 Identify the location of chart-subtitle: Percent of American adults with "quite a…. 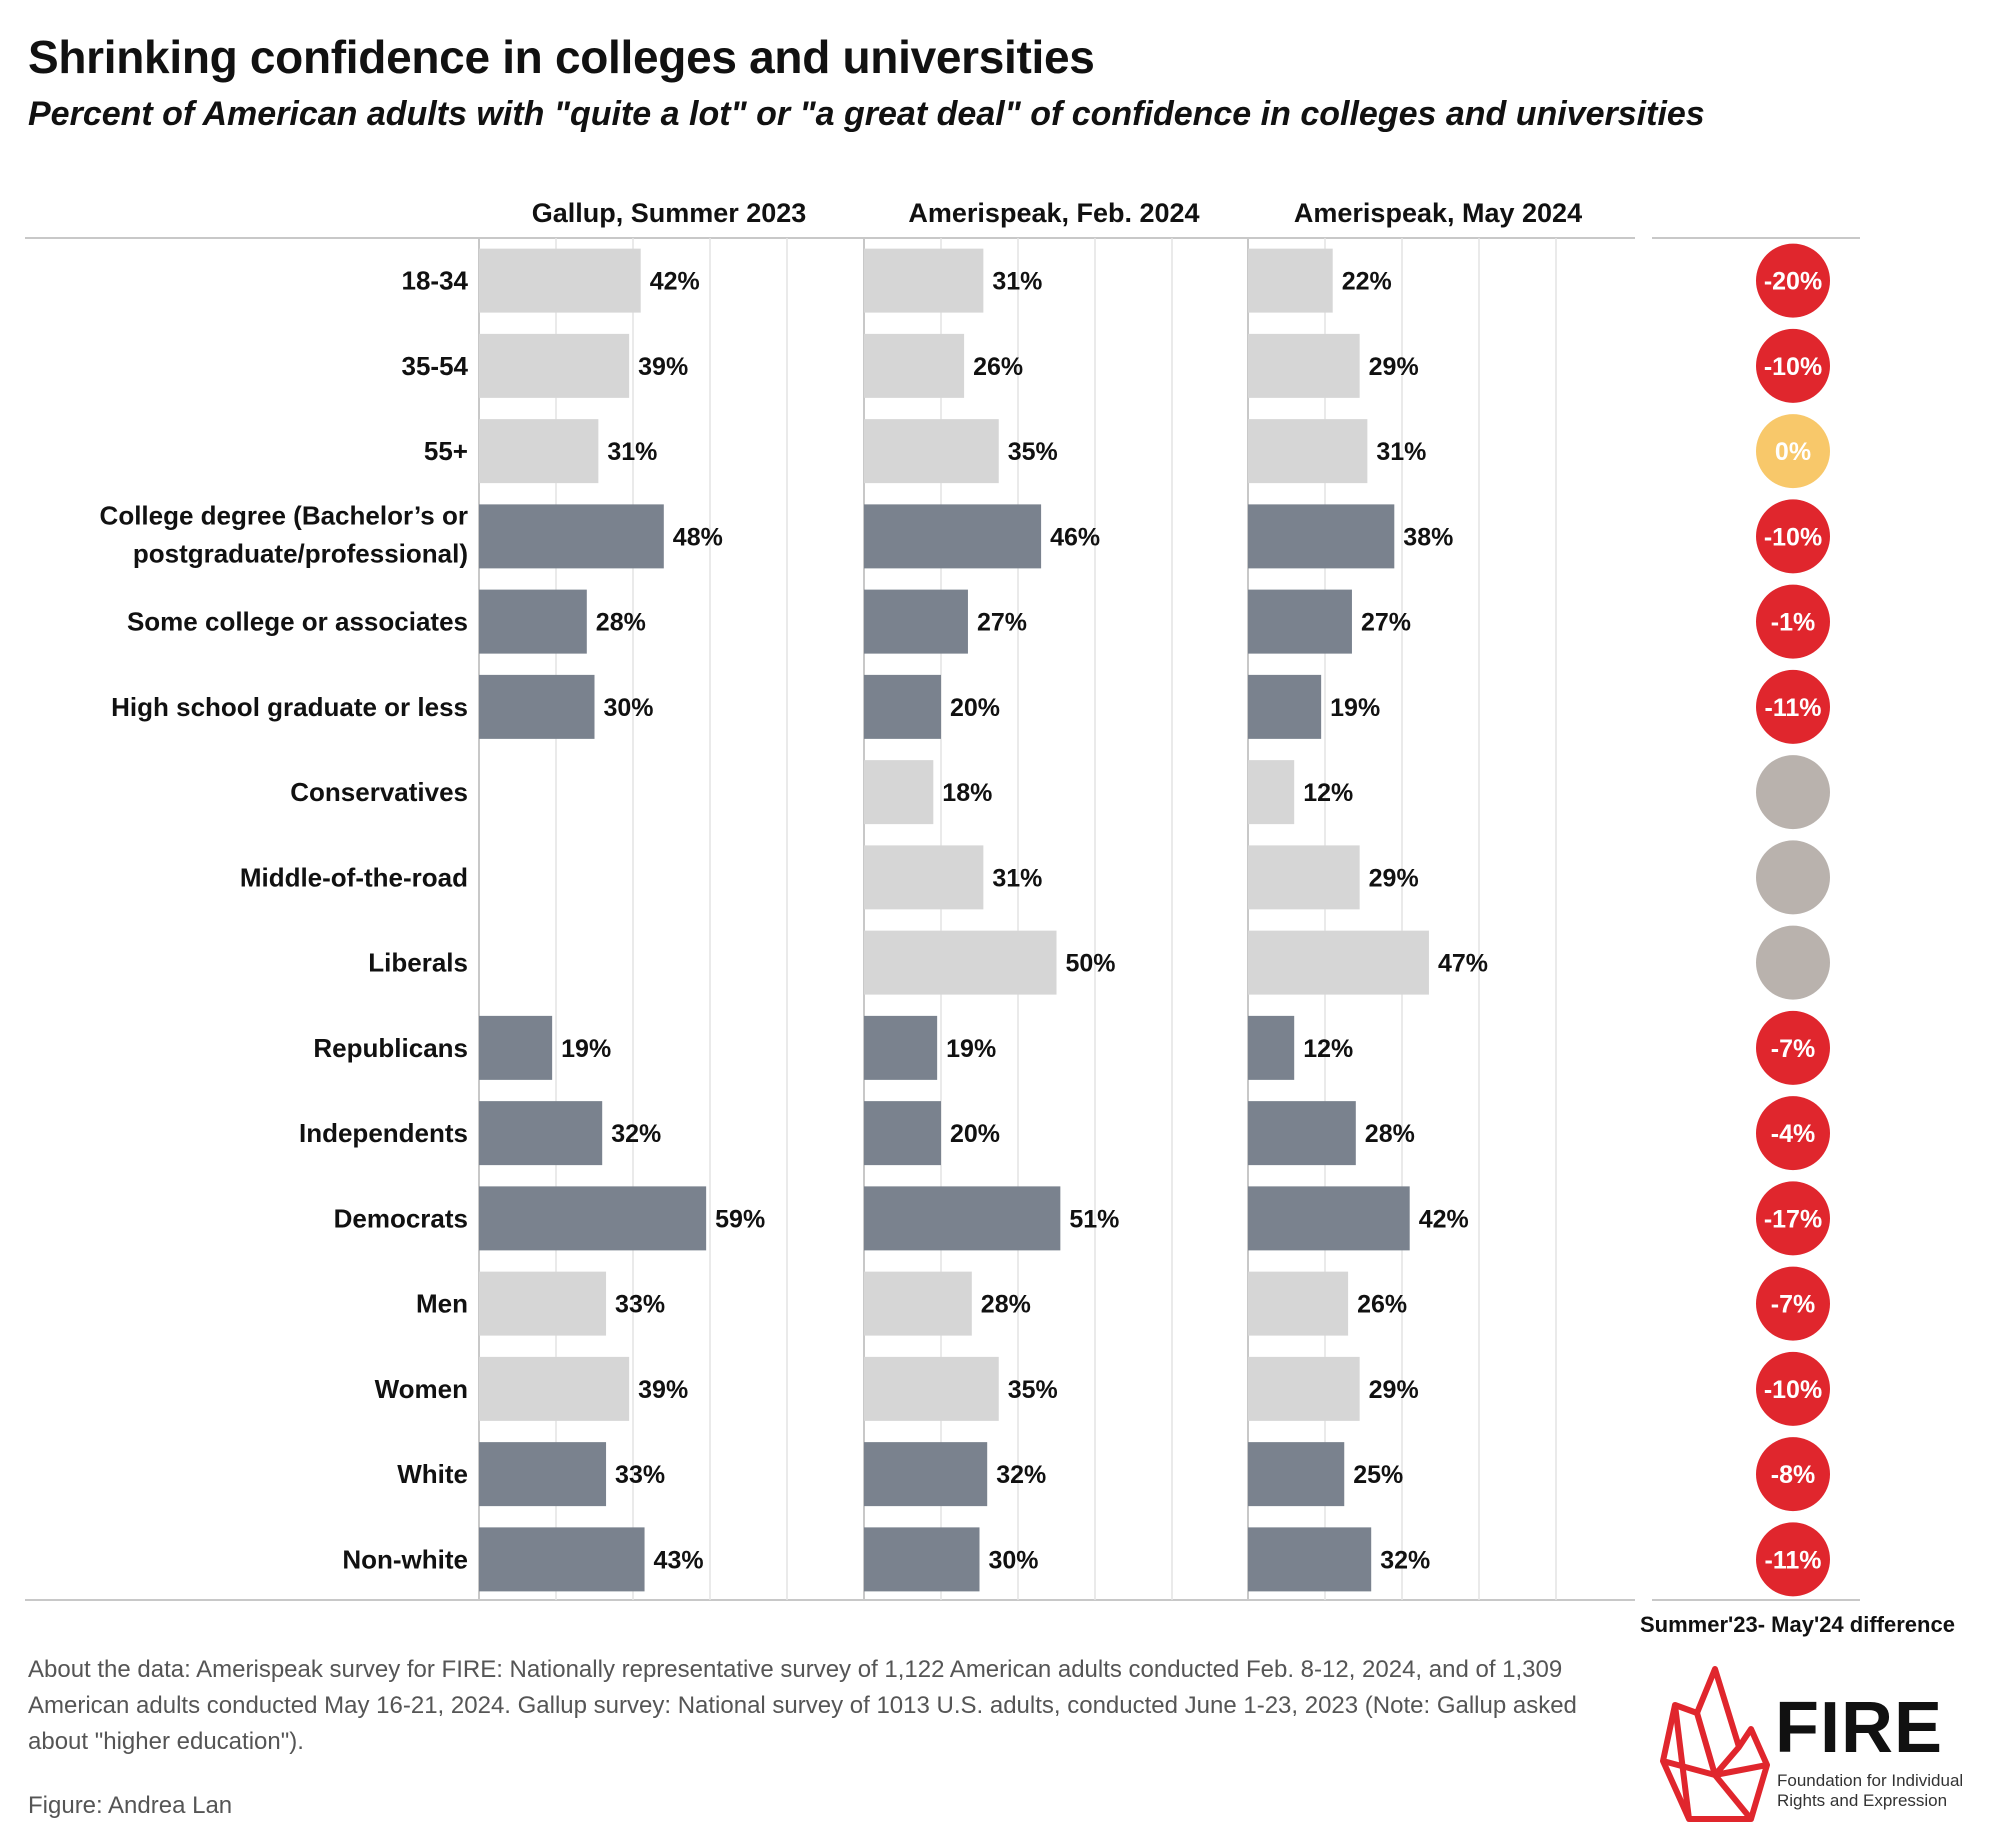
(866, 114).